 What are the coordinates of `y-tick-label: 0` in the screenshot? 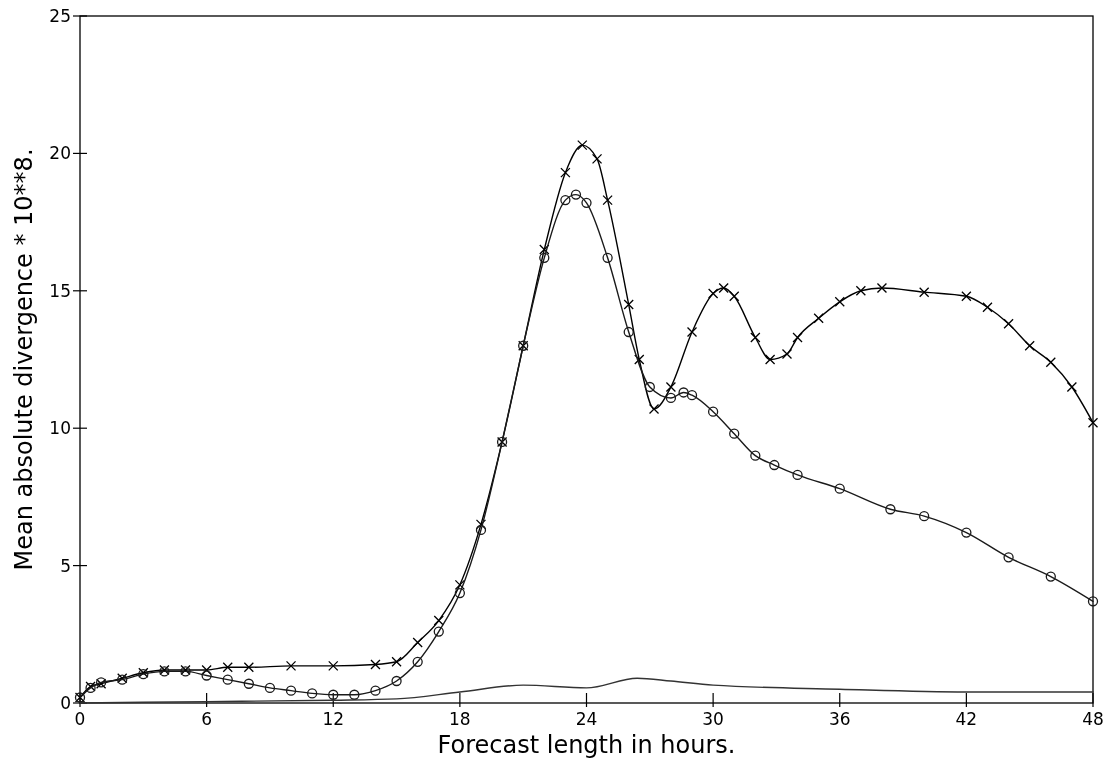 It's located at (65, 702).